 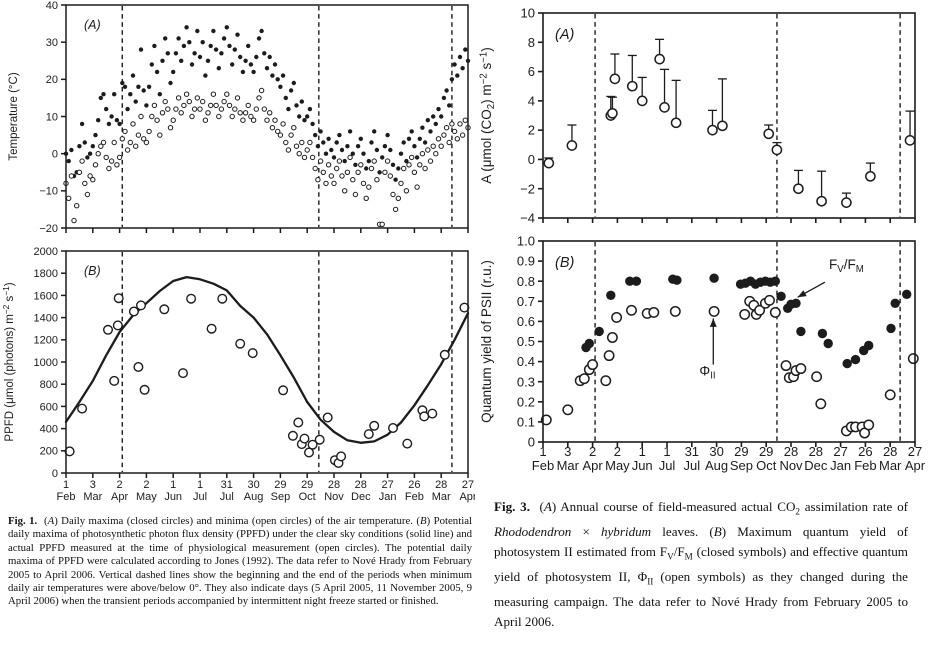 What do you see at coordinates (528, 13) in the screenshot?
I see `y-tick-label: 10` at bounding box center [528, 13].